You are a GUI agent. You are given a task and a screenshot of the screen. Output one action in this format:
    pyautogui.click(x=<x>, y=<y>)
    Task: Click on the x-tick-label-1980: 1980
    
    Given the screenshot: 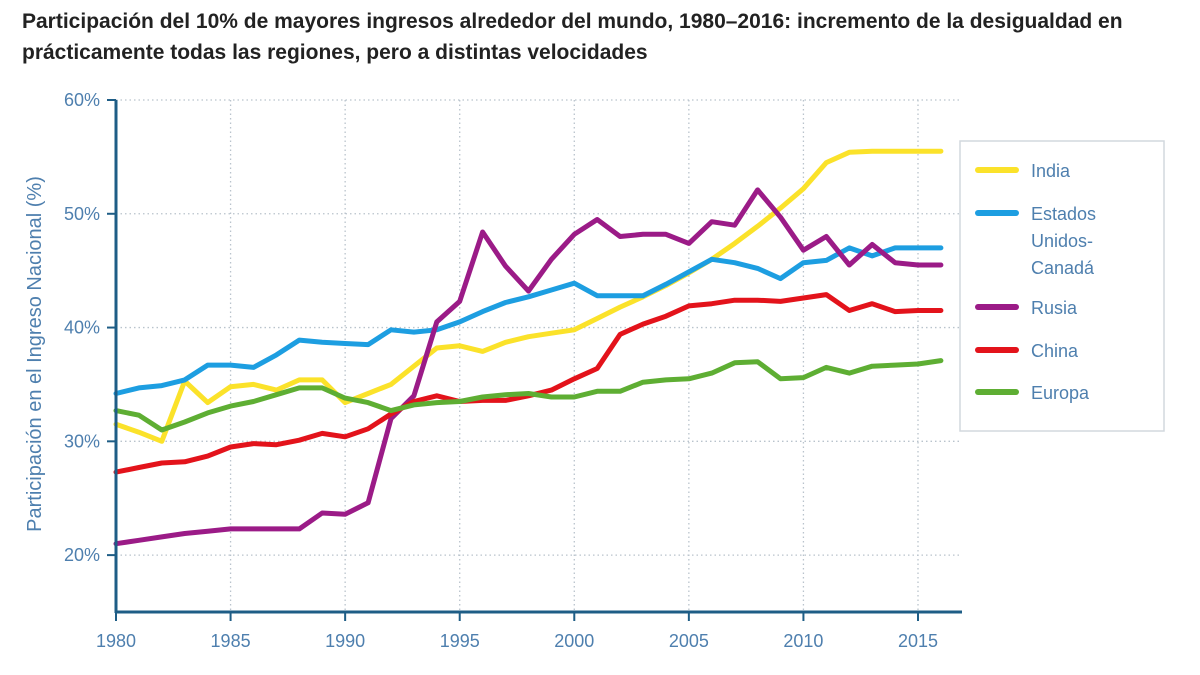 What is the action you would take?
    pyautogui.click(x=116, y=641)
    